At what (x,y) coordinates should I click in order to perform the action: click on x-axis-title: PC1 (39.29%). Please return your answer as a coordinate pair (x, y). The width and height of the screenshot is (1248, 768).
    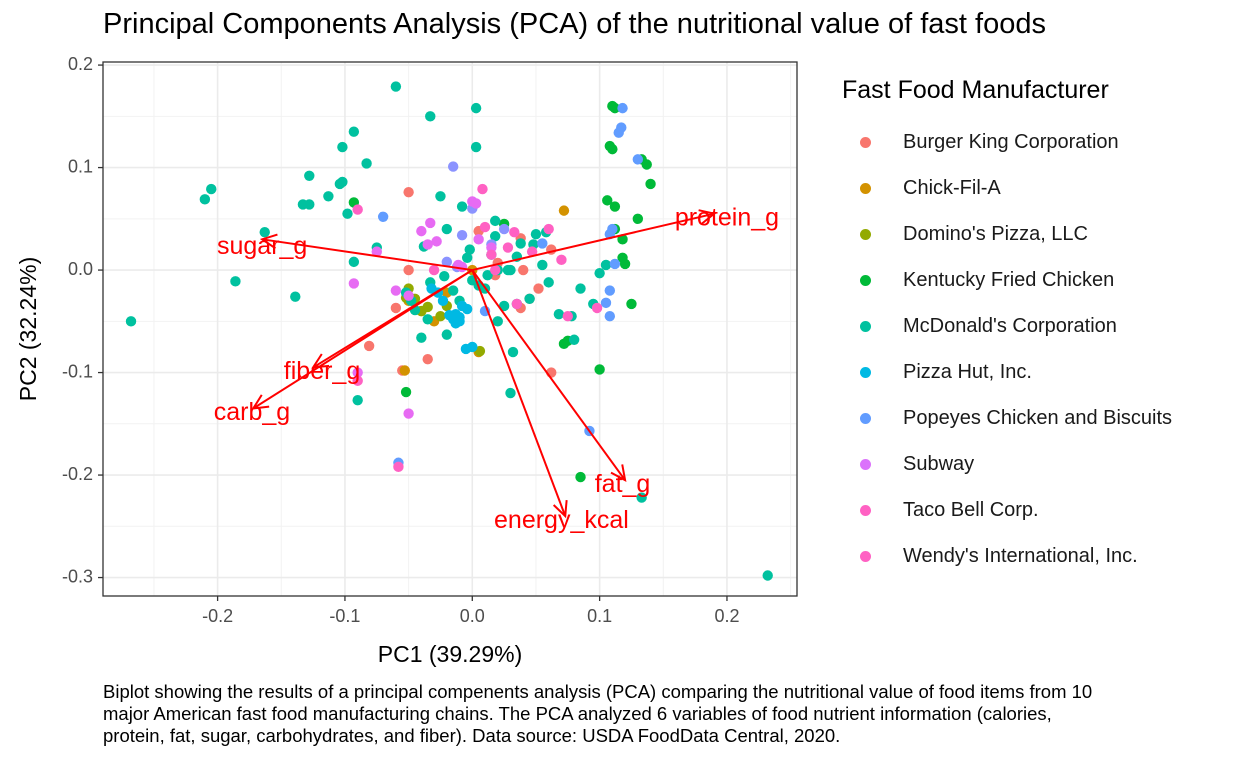
    Looking at the image, I should click on (450, 654).